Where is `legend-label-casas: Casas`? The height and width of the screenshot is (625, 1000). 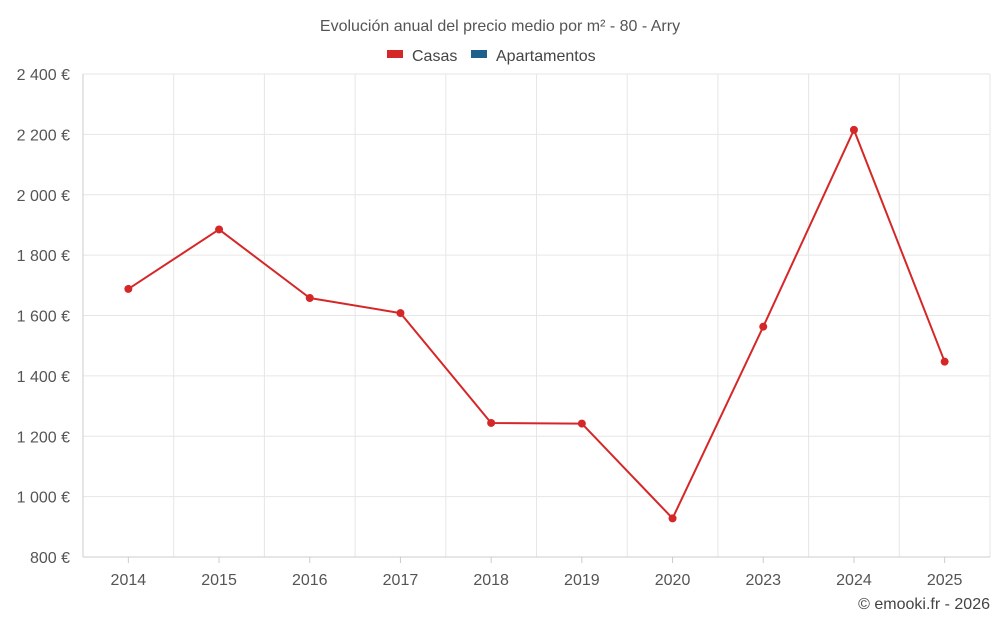
legend-label-casas: Casas is located at coordinates (434, 56).